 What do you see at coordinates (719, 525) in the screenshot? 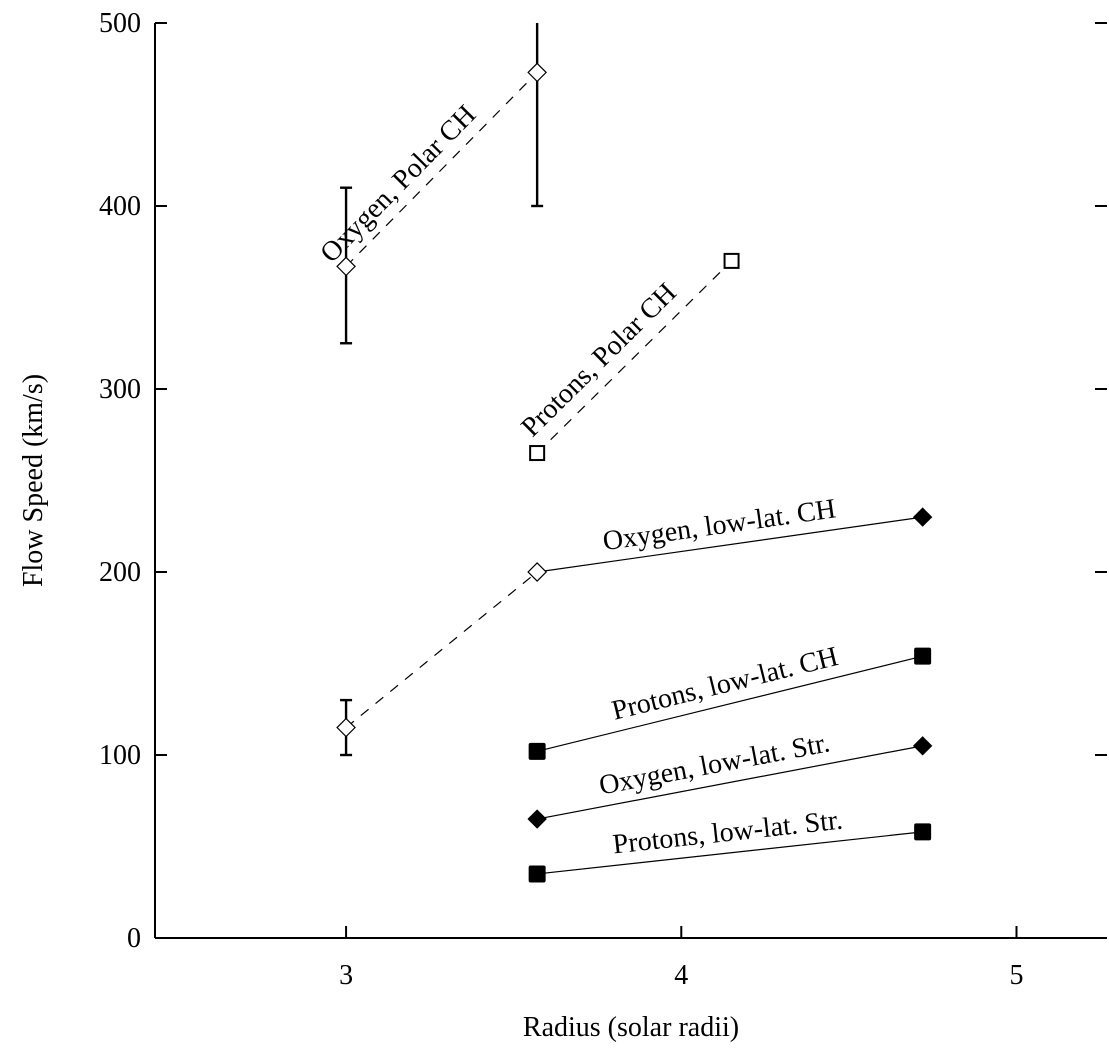
I see `series-annotation: Oxygen, low-lat. CH` at bounding box center [719, 525].